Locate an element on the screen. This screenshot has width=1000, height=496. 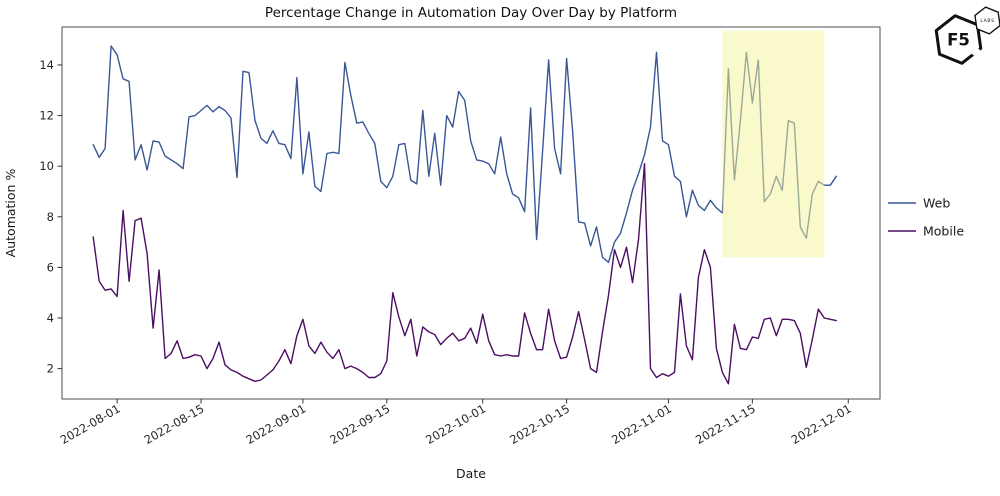
x-tick-label: 2022-08-01 is located at coordinates (90, 424).